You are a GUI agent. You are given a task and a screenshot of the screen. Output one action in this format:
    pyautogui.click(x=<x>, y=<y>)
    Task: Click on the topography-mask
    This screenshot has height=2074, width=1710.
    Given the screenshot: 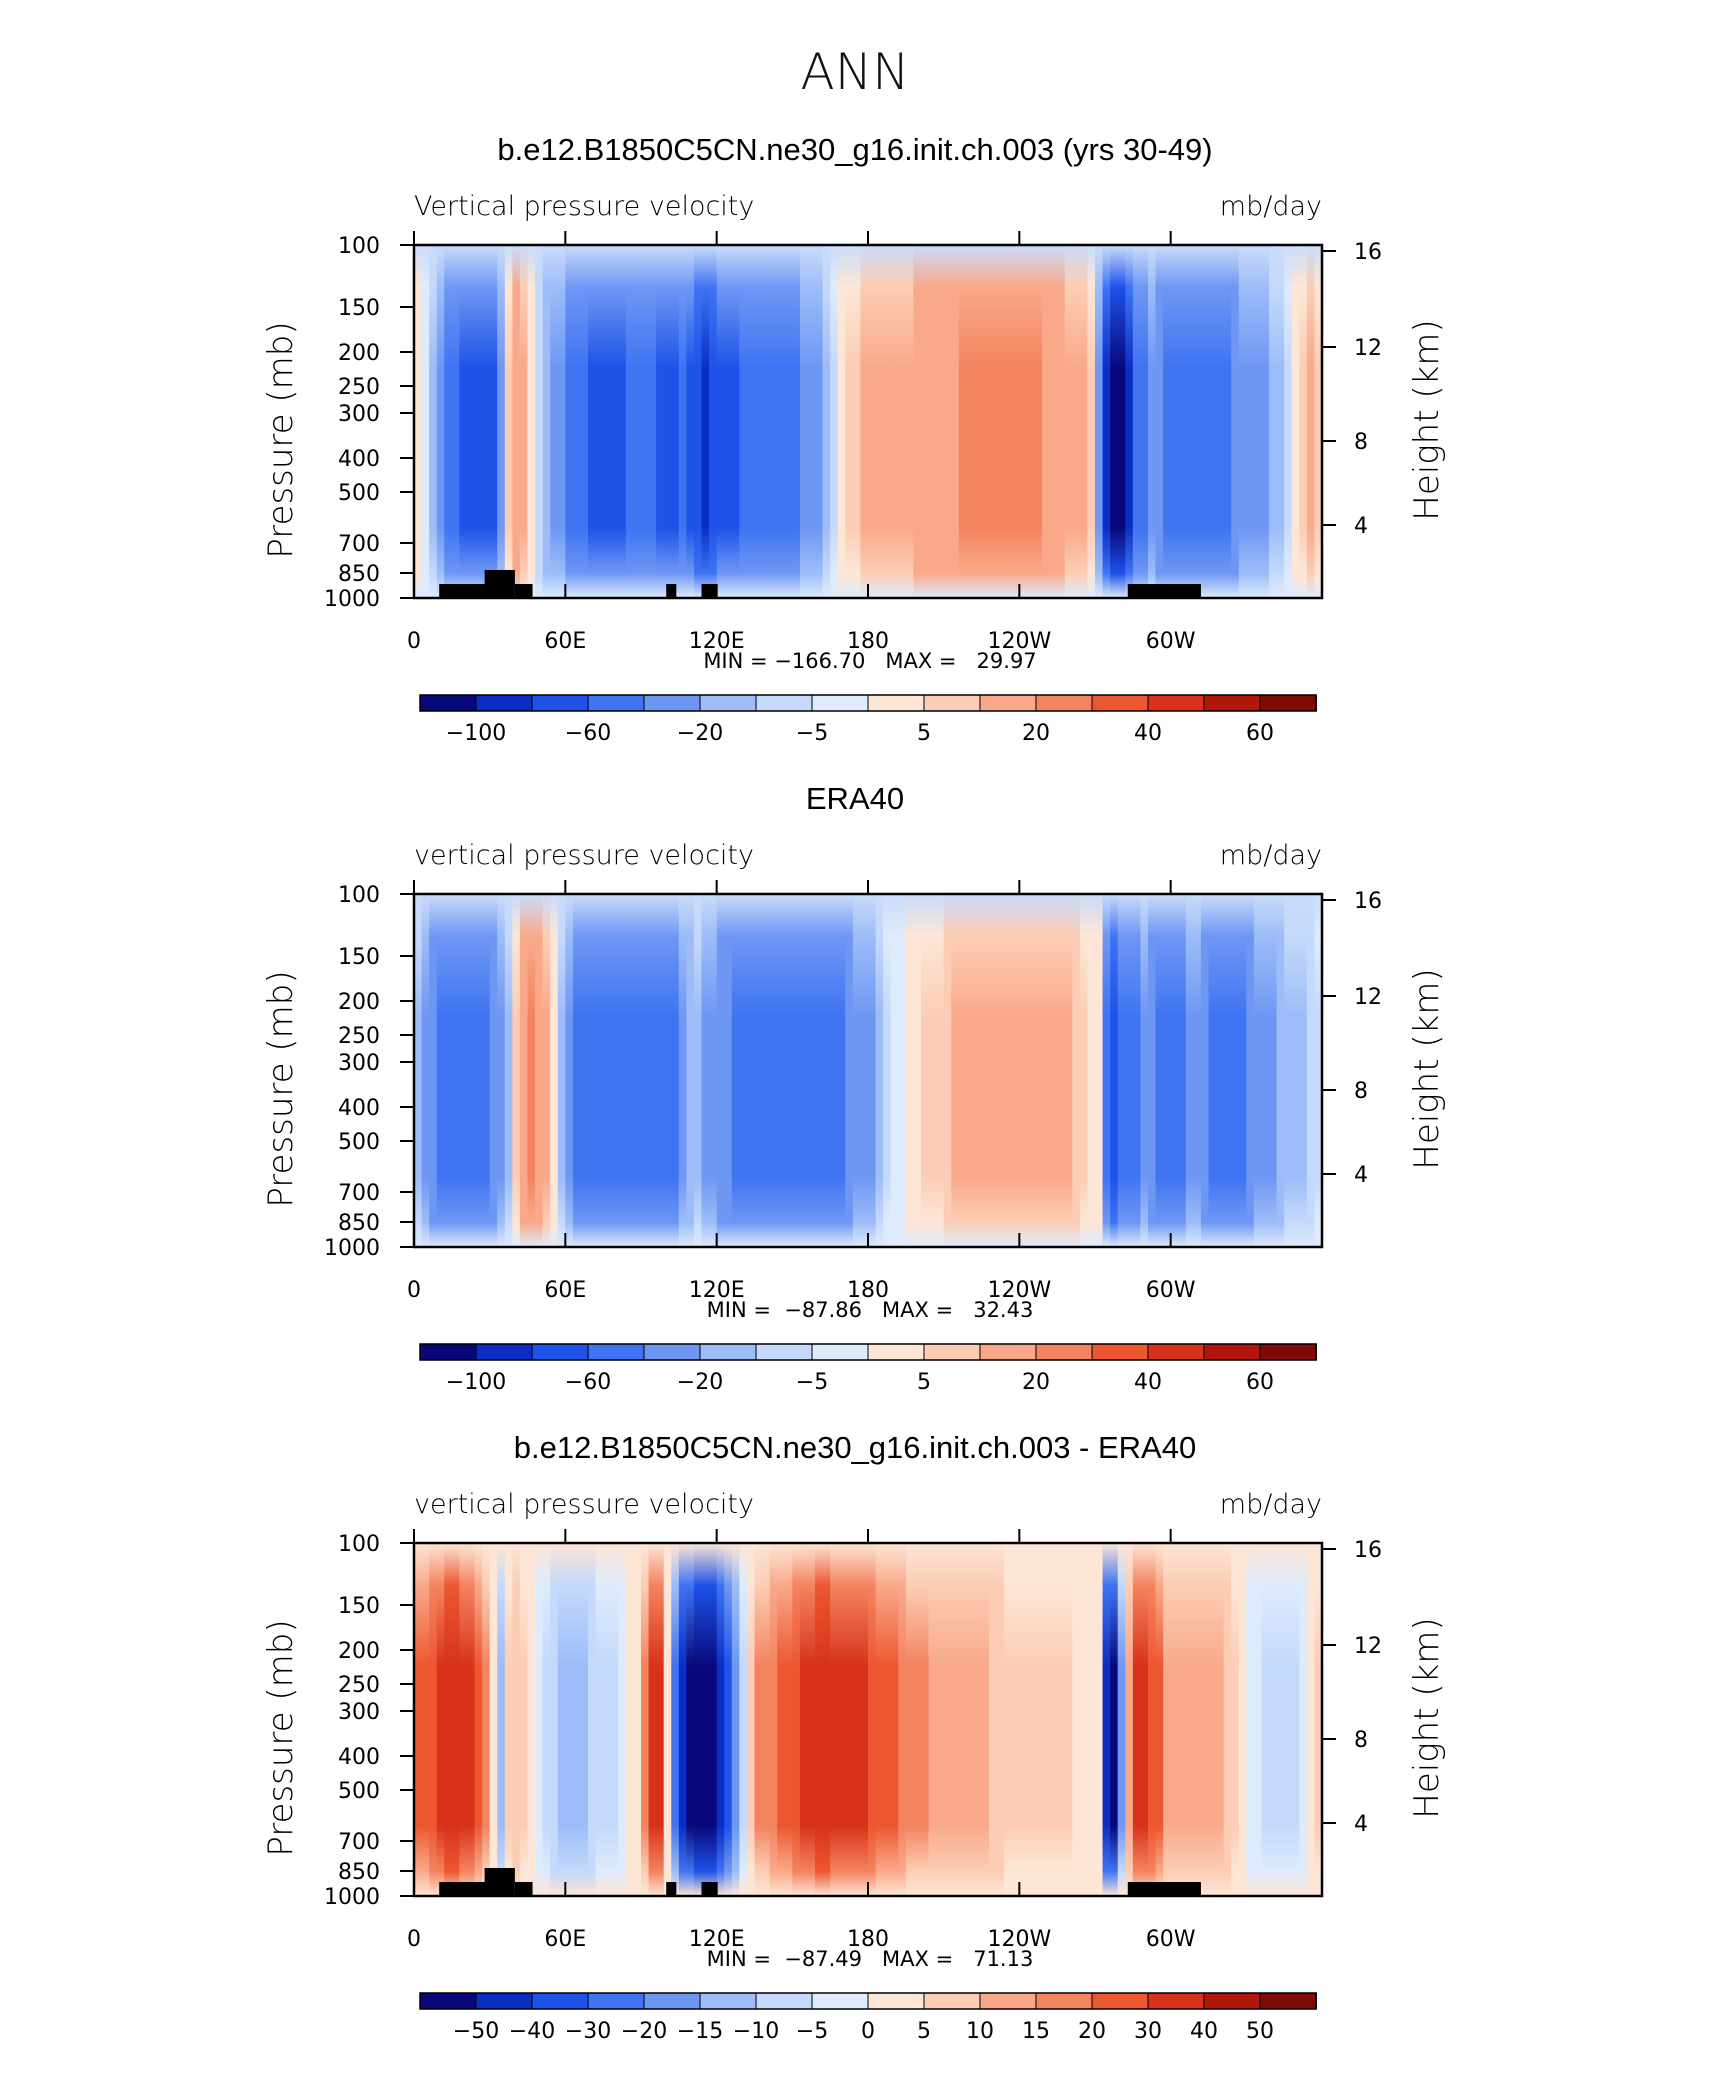 What is the action you would take?
    pyautogui.click(x=499, y=584)
    